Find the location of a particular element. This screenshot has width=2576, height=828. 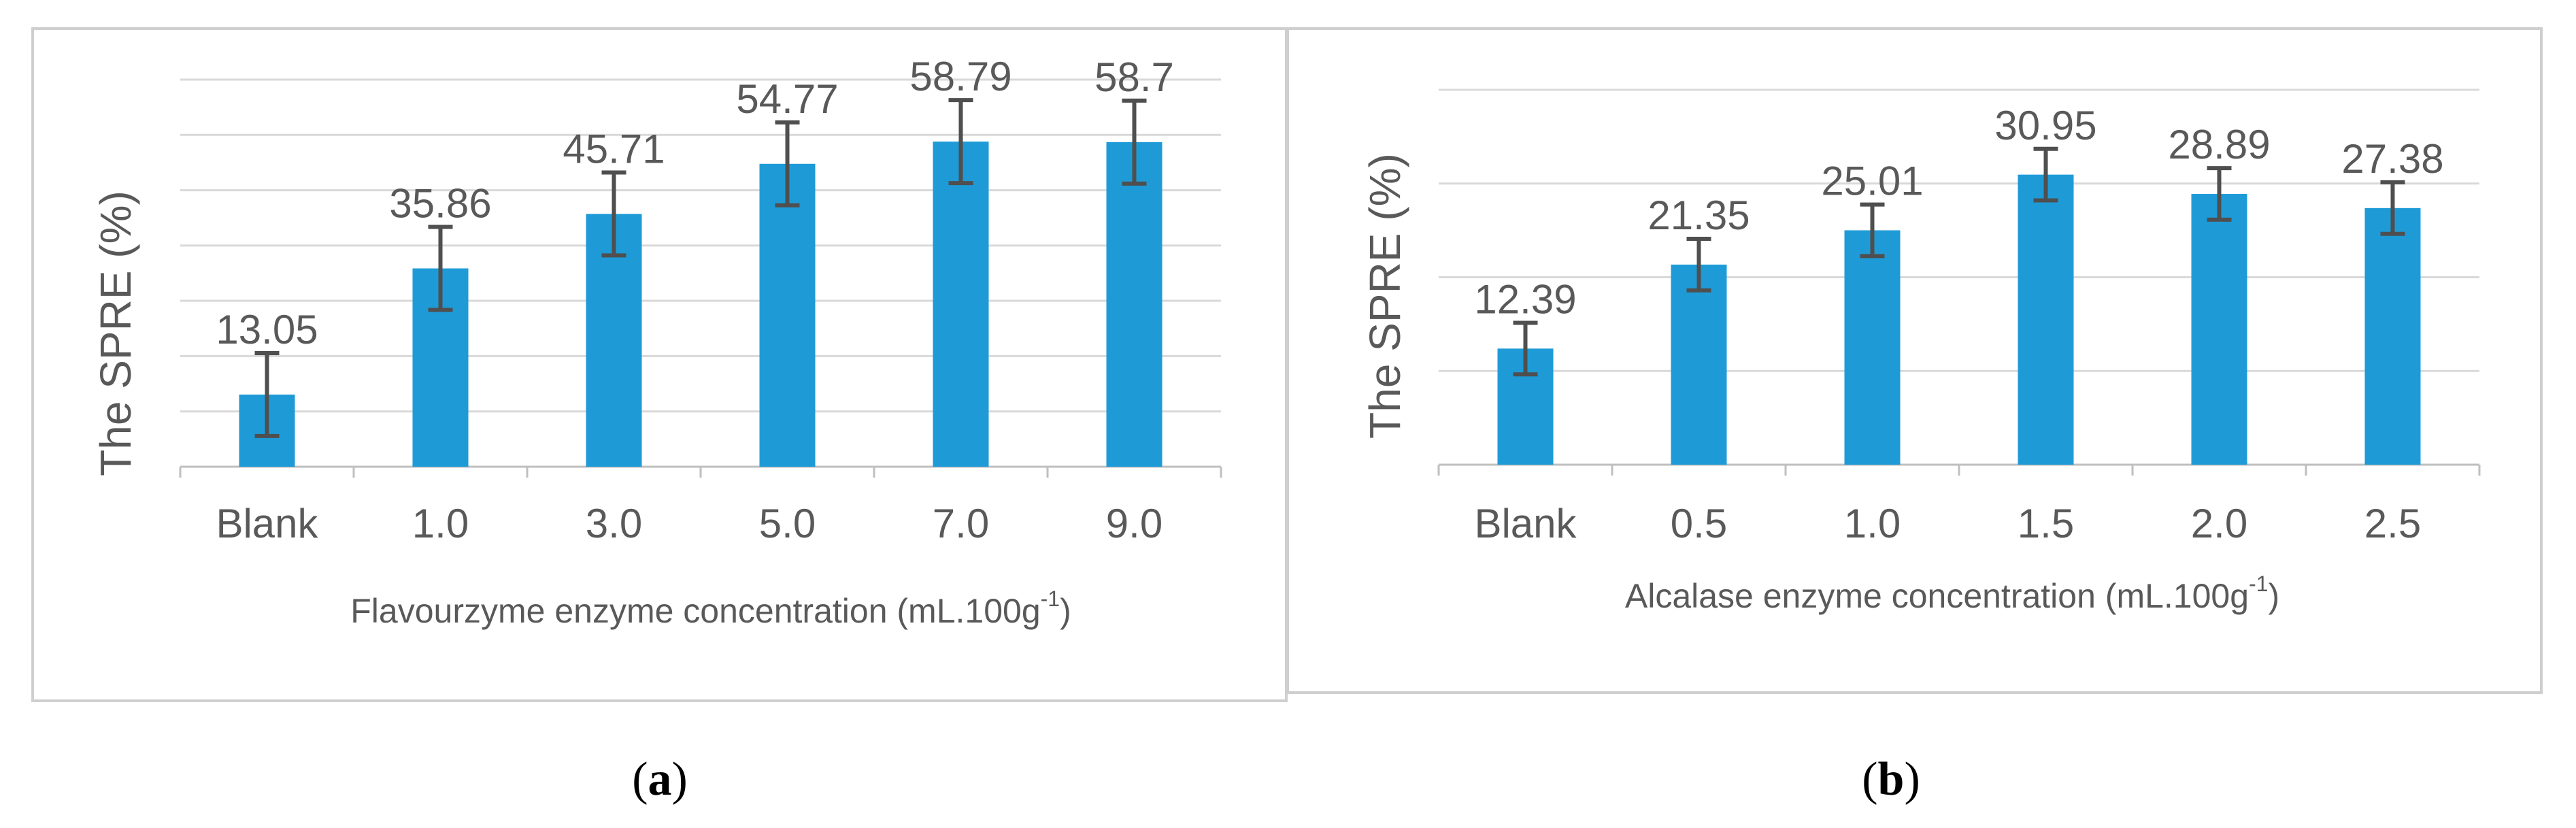

chart-a-data-label: 58.79 is located at coordinates (960, 76).